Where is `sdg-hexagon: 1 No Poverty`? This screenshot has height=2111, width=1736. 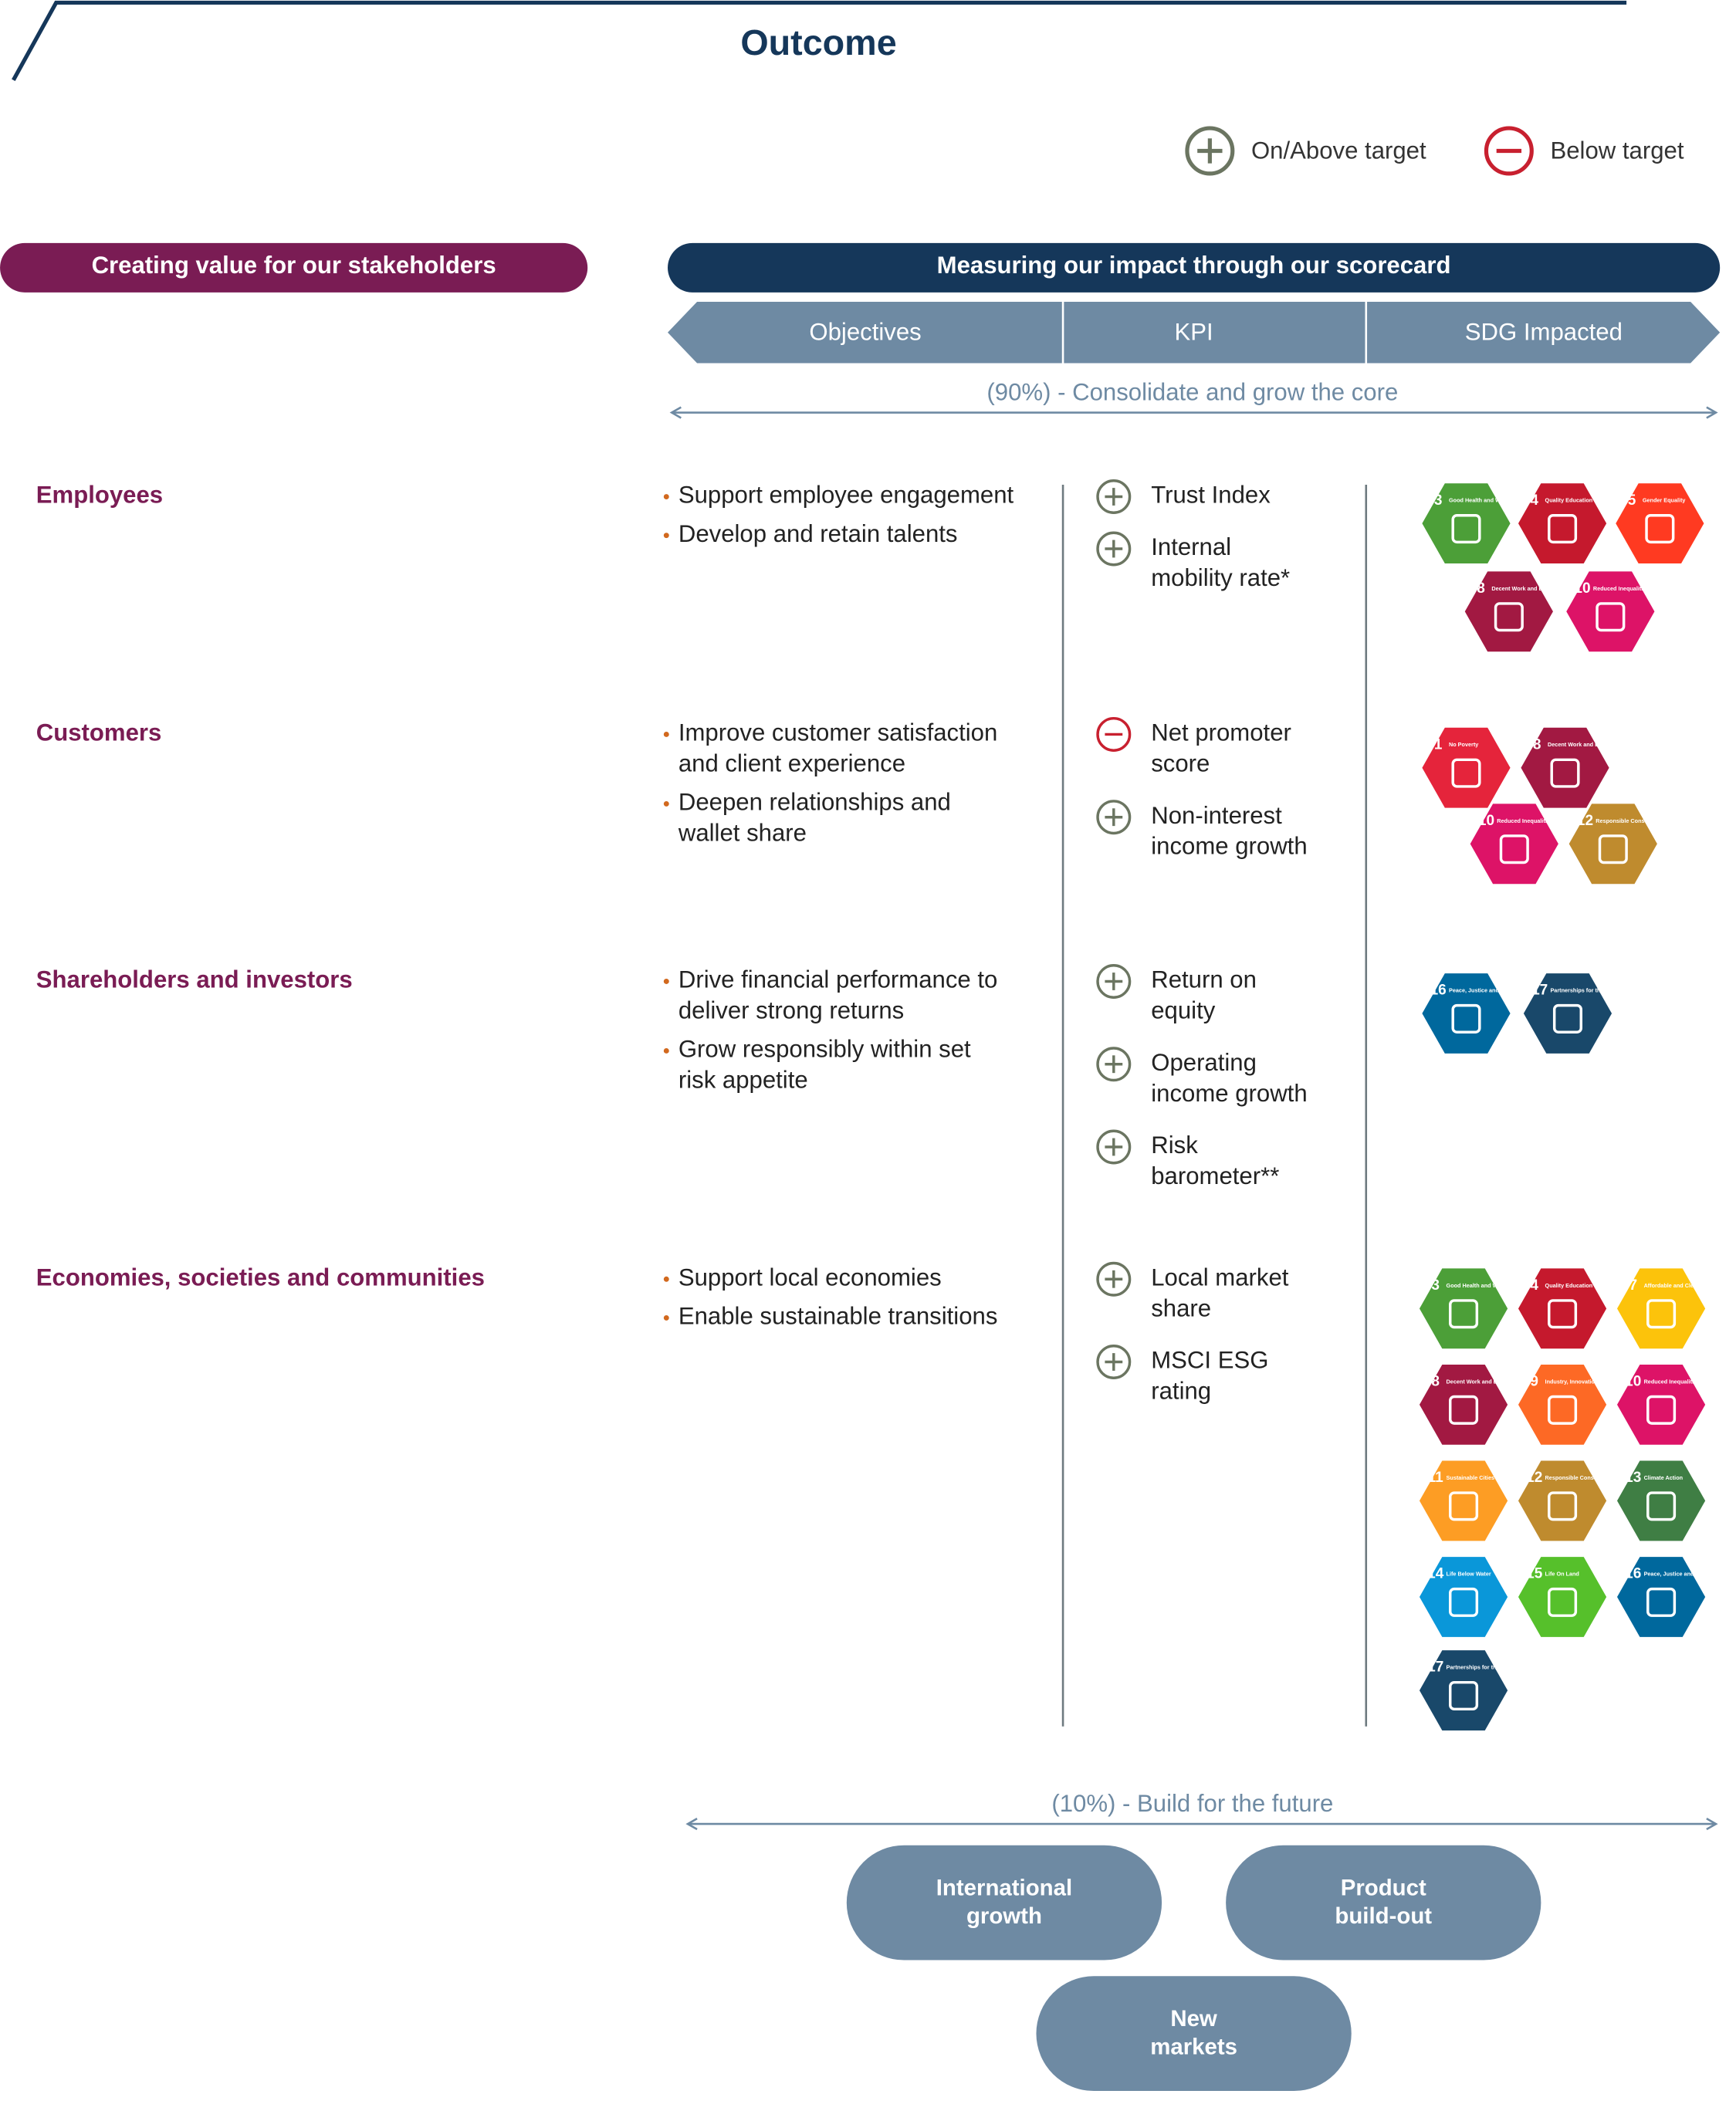 sdg-hexagon: 1 No Poverty is located at coordinates (1466, 767).